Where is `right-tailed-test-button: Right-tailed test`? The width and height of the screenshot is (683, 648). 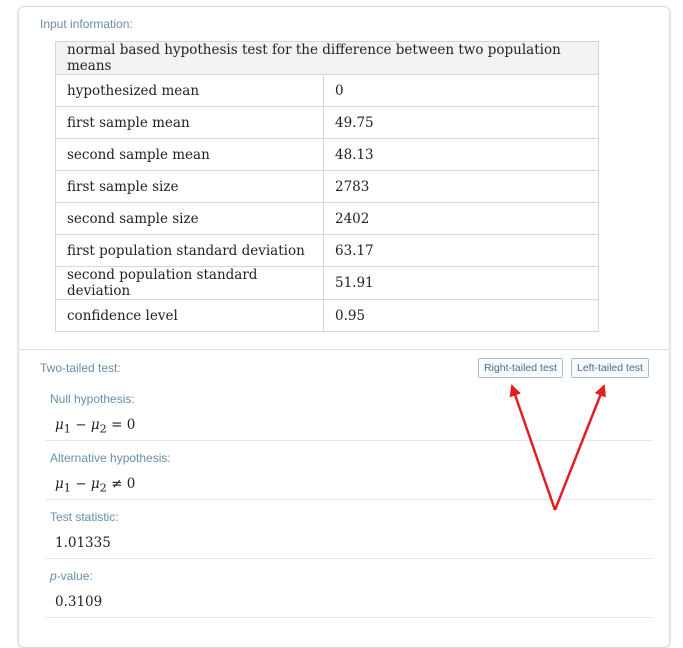 right-tailed-test-button: Right-tailed test is located at coordinates (520, 368).